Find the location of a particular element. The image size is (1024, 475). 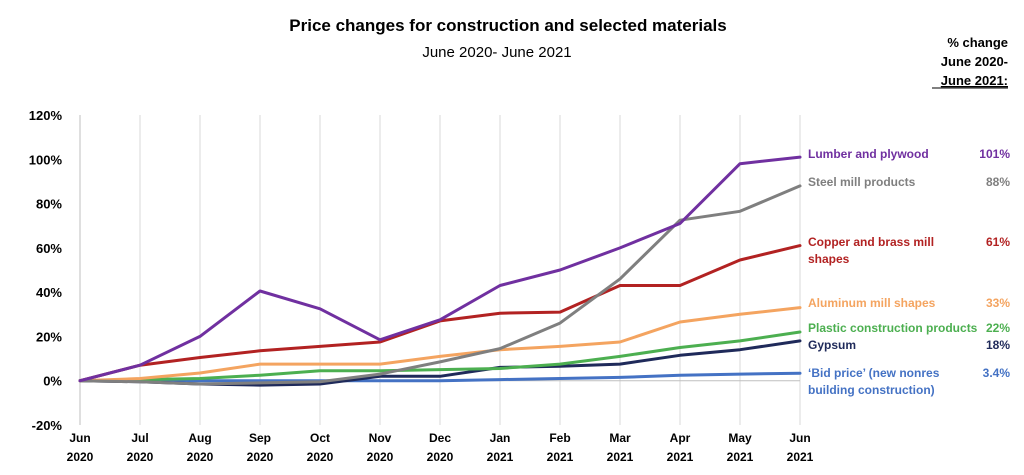

series-line-plastic-construction-products is located at coordinates (440, 356).